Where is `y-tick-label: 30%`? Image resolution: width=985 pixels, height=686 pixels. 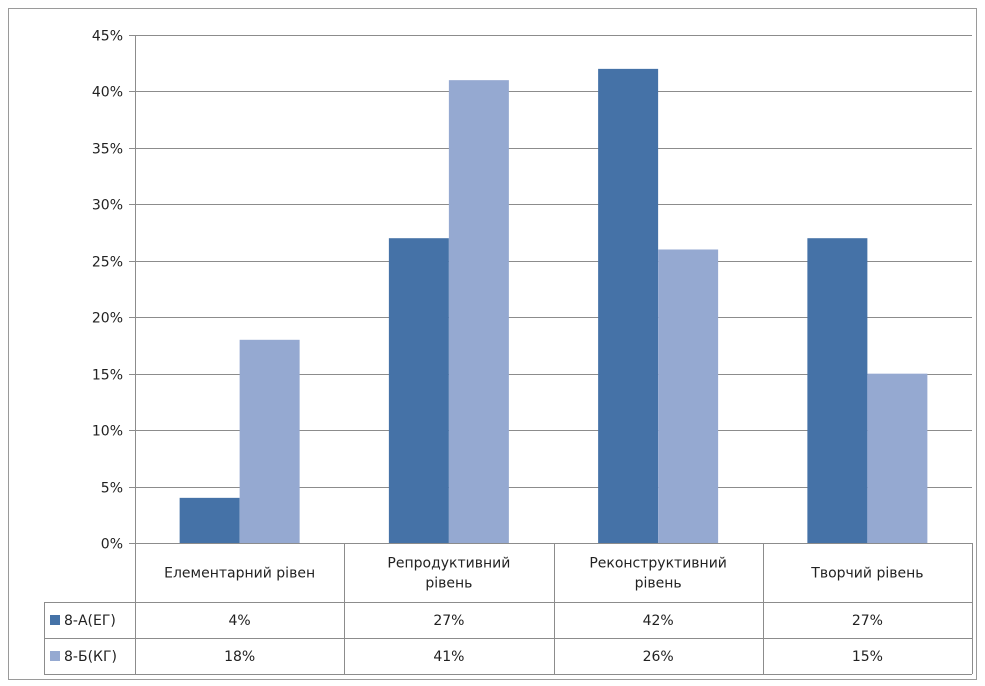 y-tick-label: 30% is located at coordinates (107, 206).